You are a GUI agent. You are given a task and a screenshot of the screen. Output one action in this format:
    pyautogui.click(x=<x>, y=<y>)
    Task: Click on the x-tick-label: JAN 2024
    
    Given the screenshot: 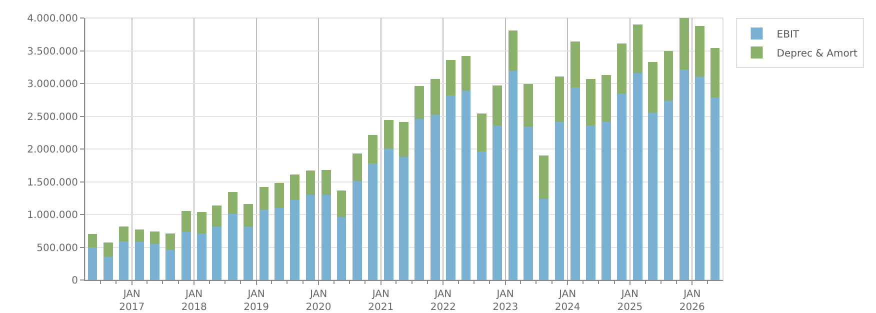 What is the action you would take?
    pyautogui.click(x=567, y=301)
    